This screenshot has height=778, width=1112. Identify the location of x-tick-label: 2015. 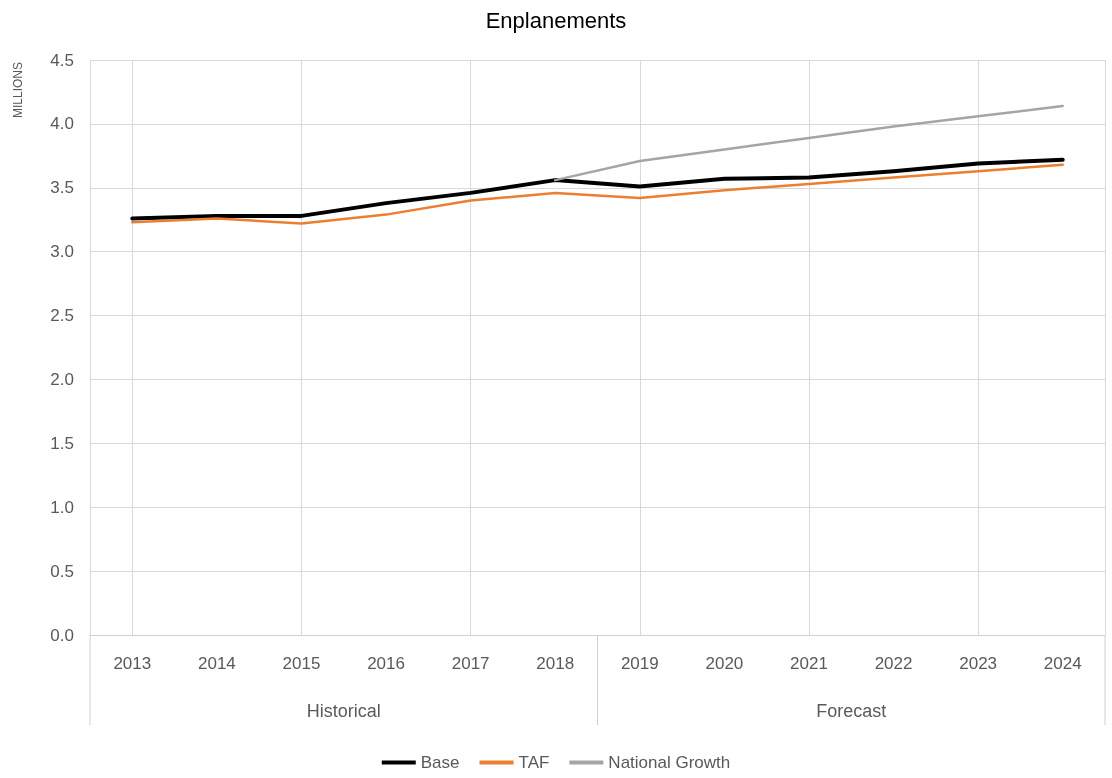
(301, 663).